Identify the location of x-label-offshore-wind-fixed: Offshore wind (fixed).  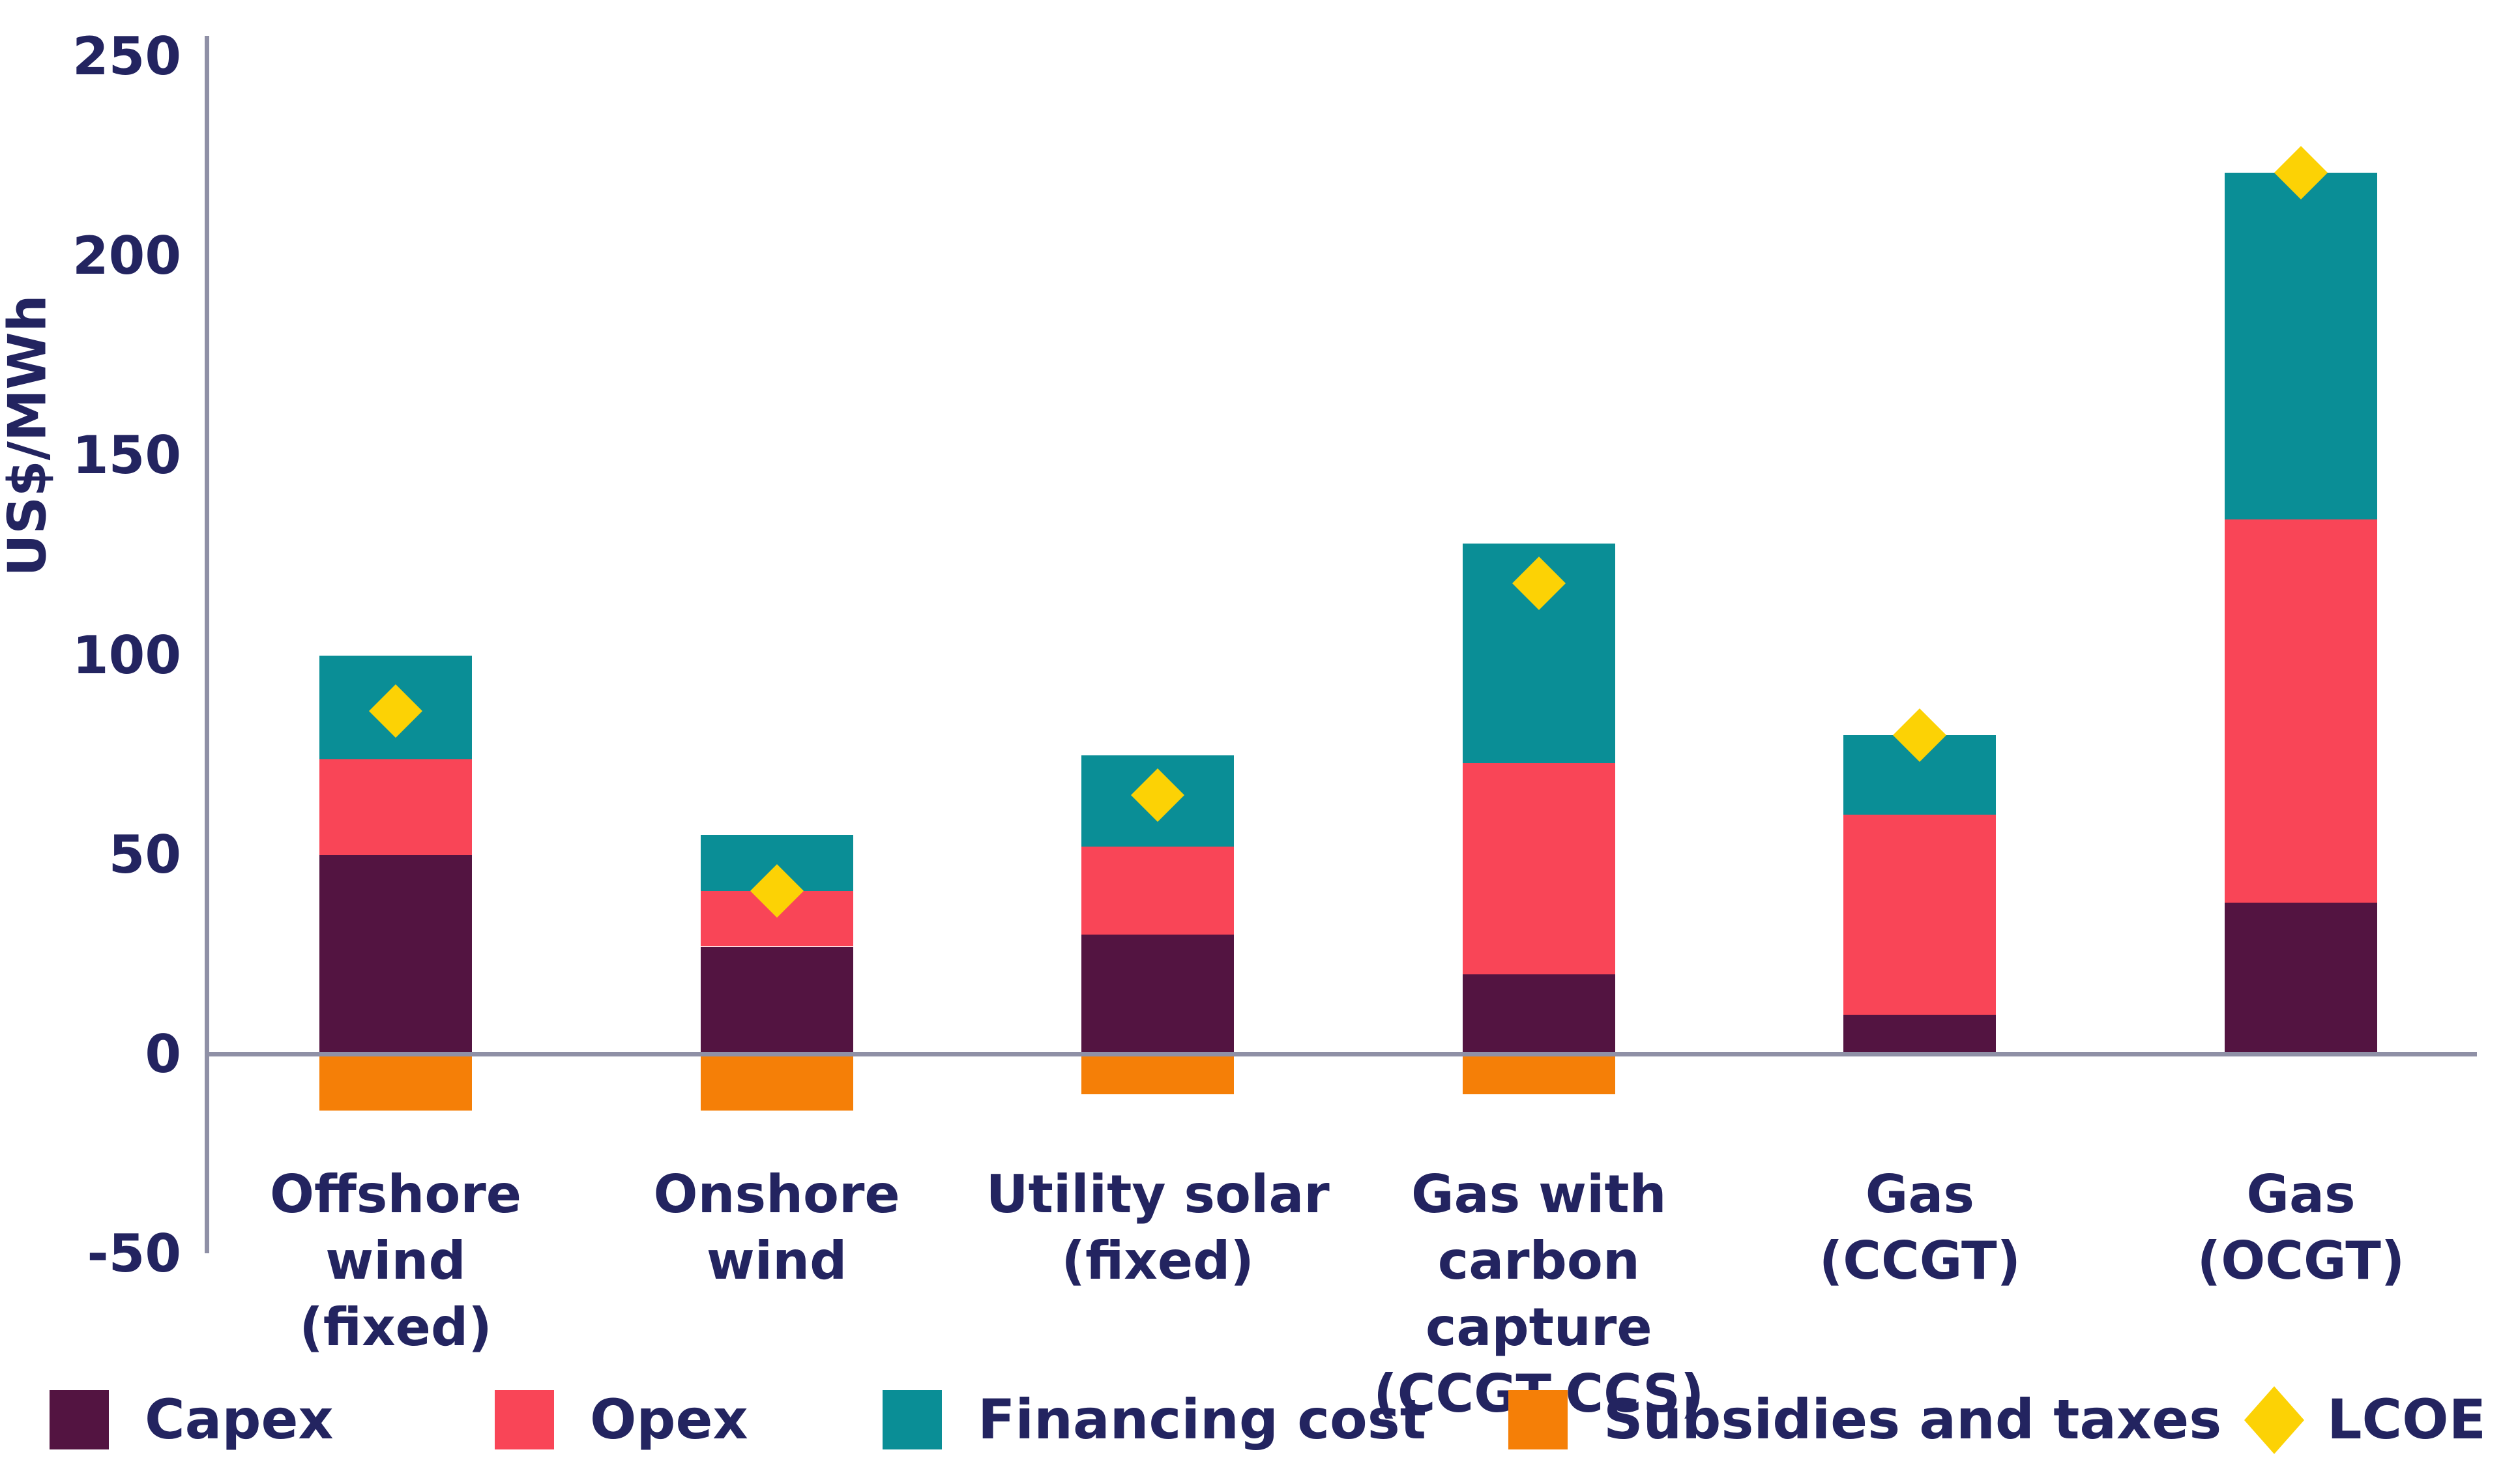
(395, 1261).